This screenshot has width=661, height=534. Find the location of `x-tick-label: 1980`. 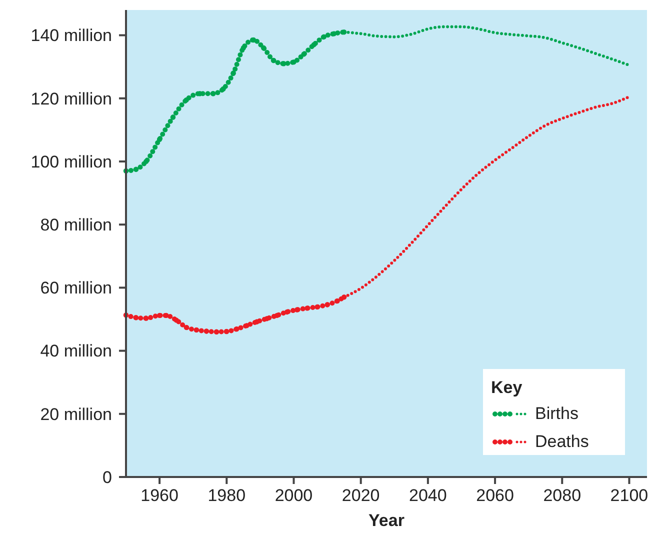

x-tick-label: 1980 is located at coordinates (227, 495).